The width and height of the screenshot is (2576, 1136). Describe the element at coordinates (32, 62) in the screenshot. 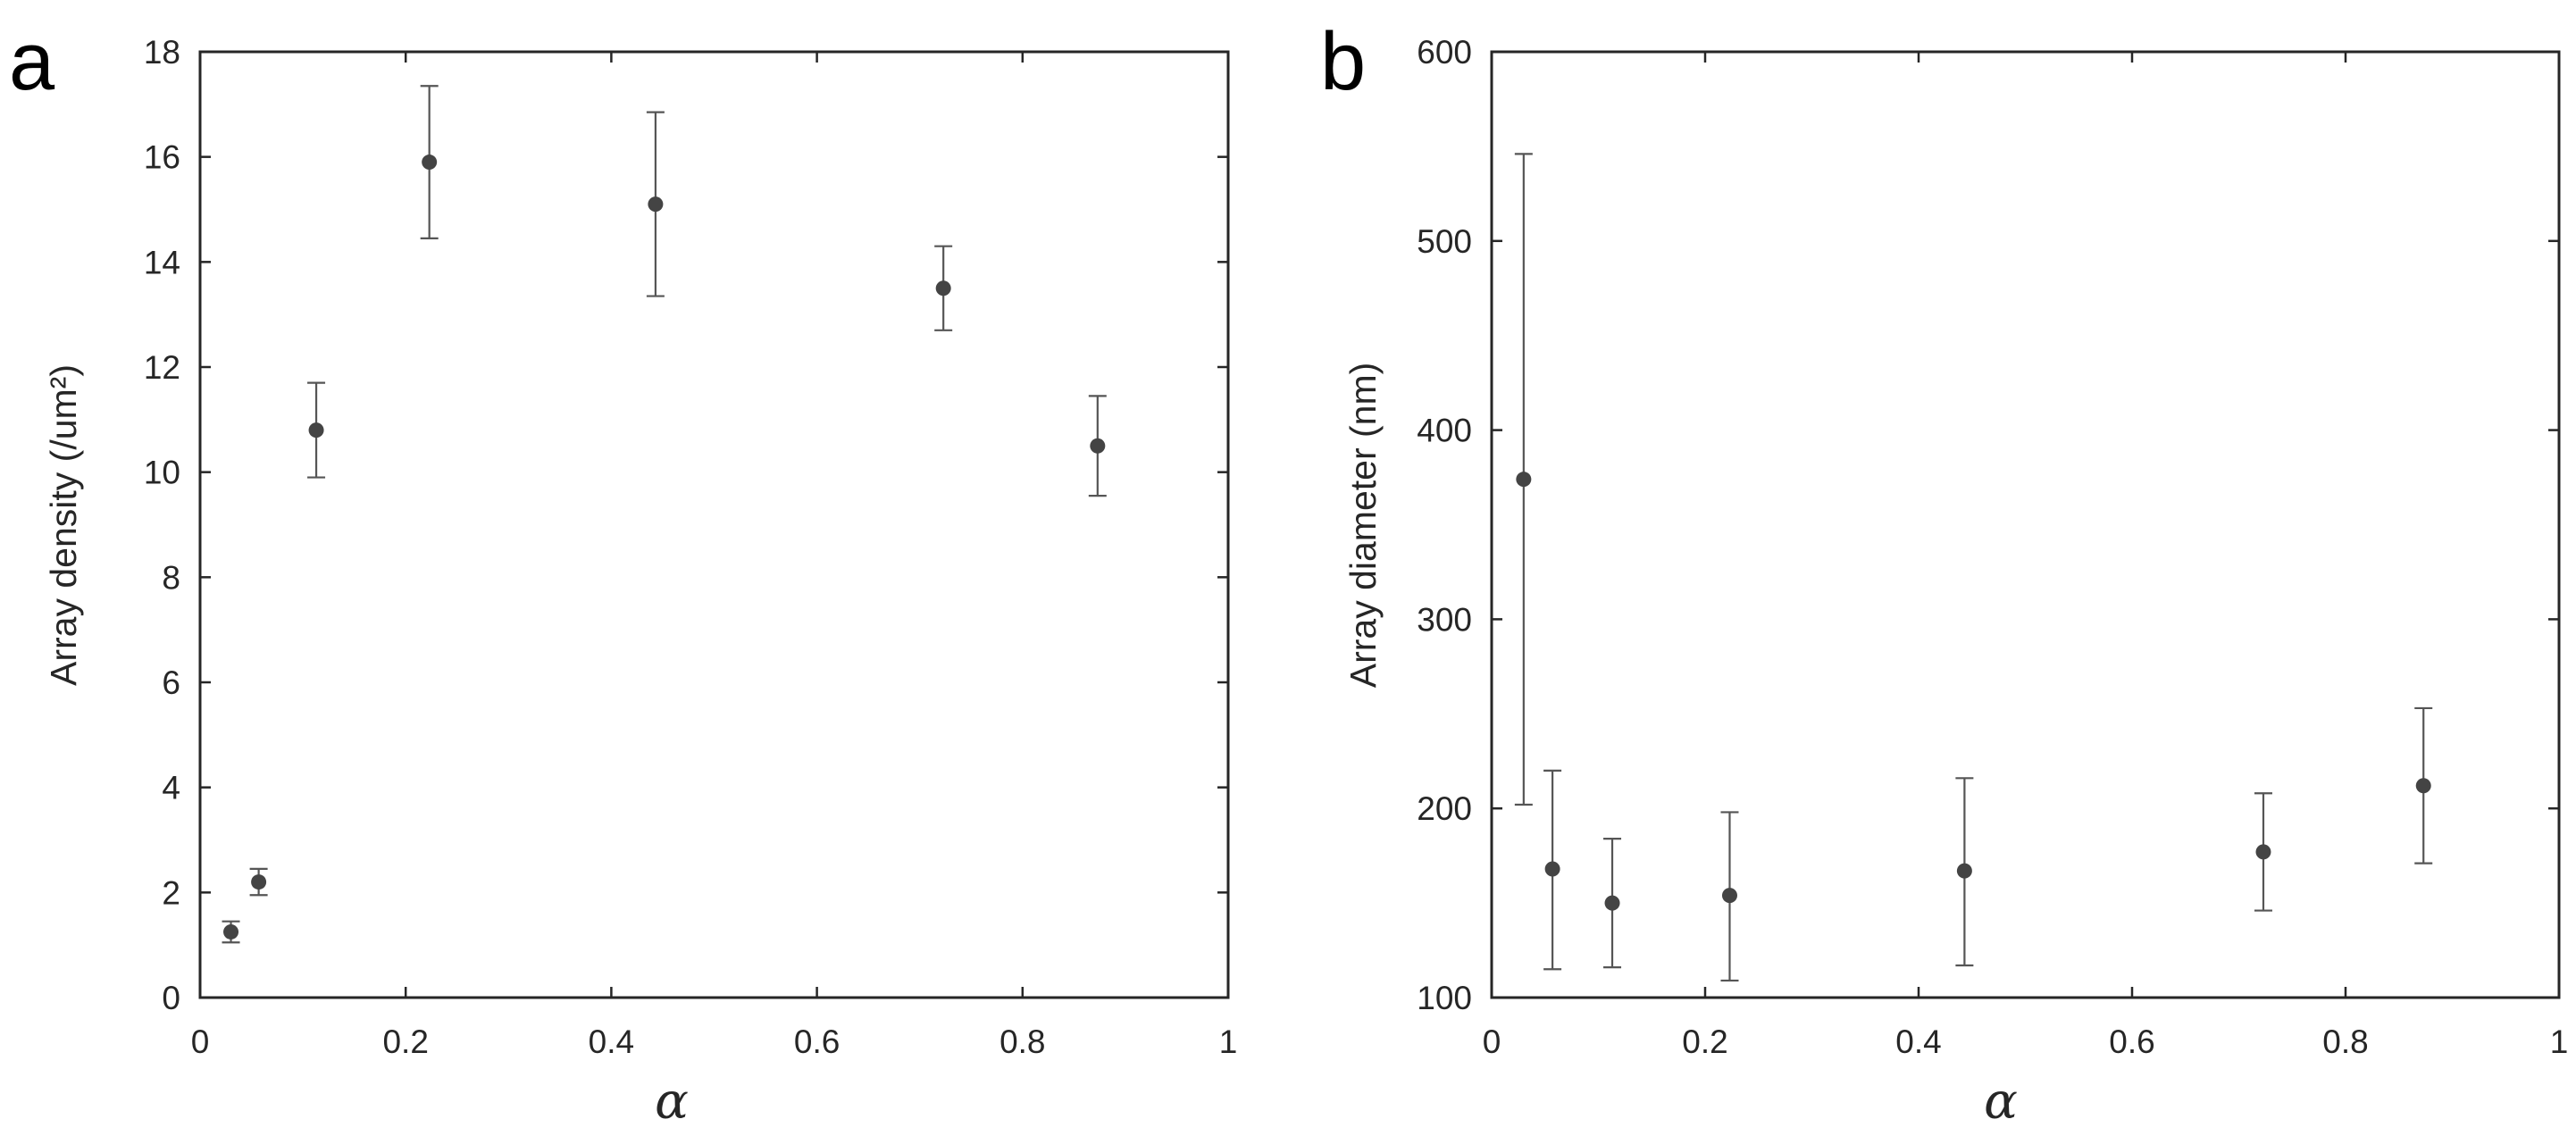

I see `panel-letter-a: a` at that location.